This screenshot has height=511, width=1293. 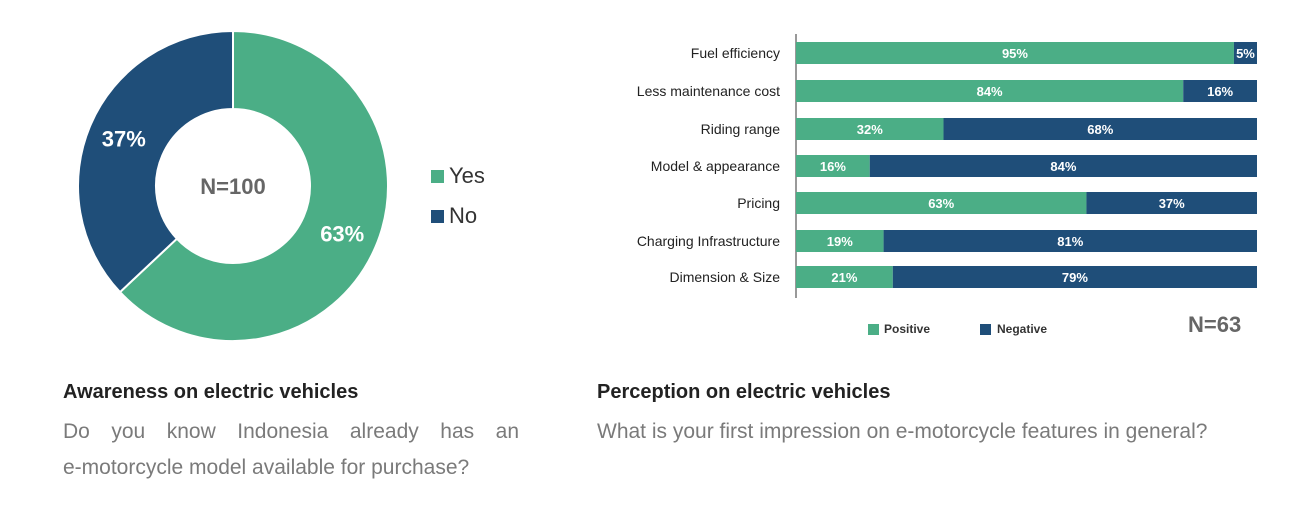 I want to click on bar-value-label: 37%, so click(x=1172, y=203).